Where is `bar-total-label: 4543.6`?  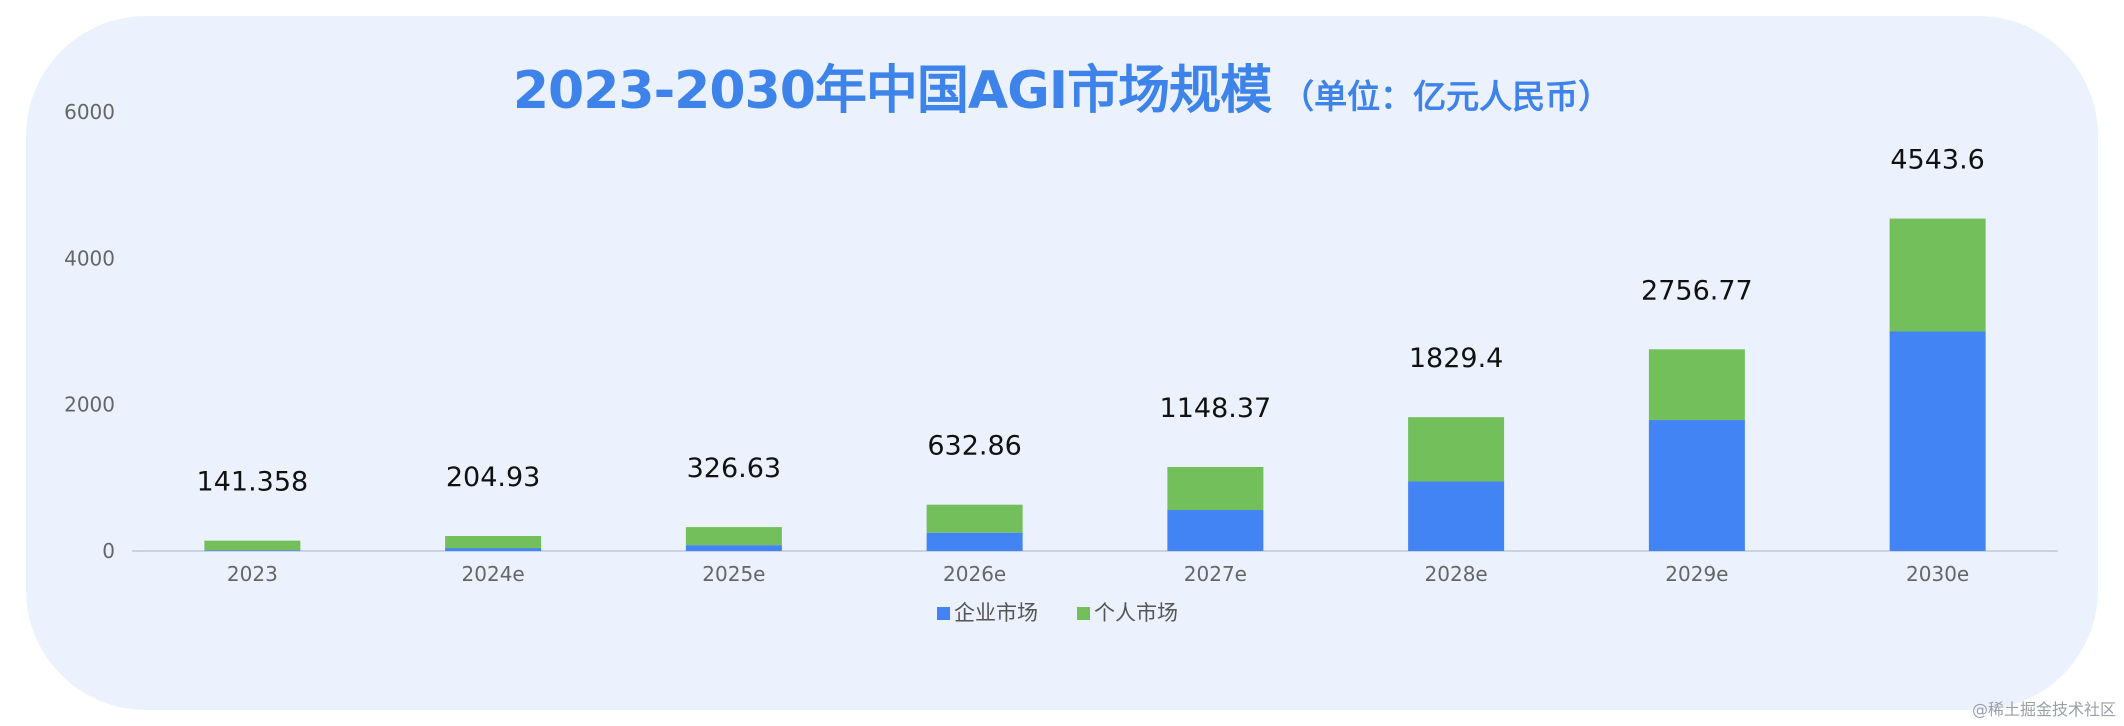
bar-total-label: 4543.6 is located at coordinates (1937, 160).